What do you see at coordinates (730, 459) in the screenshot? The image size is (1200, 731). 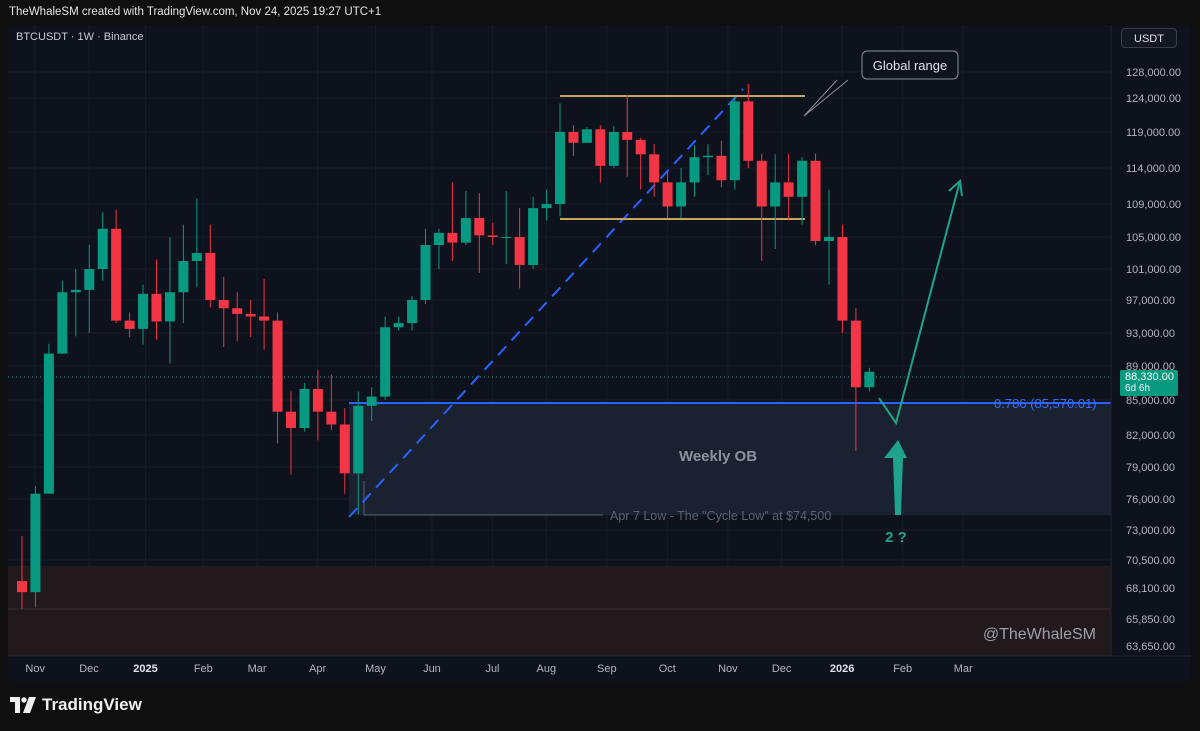 I see `weekly-ob-zone` at bounding box center [730, 459].